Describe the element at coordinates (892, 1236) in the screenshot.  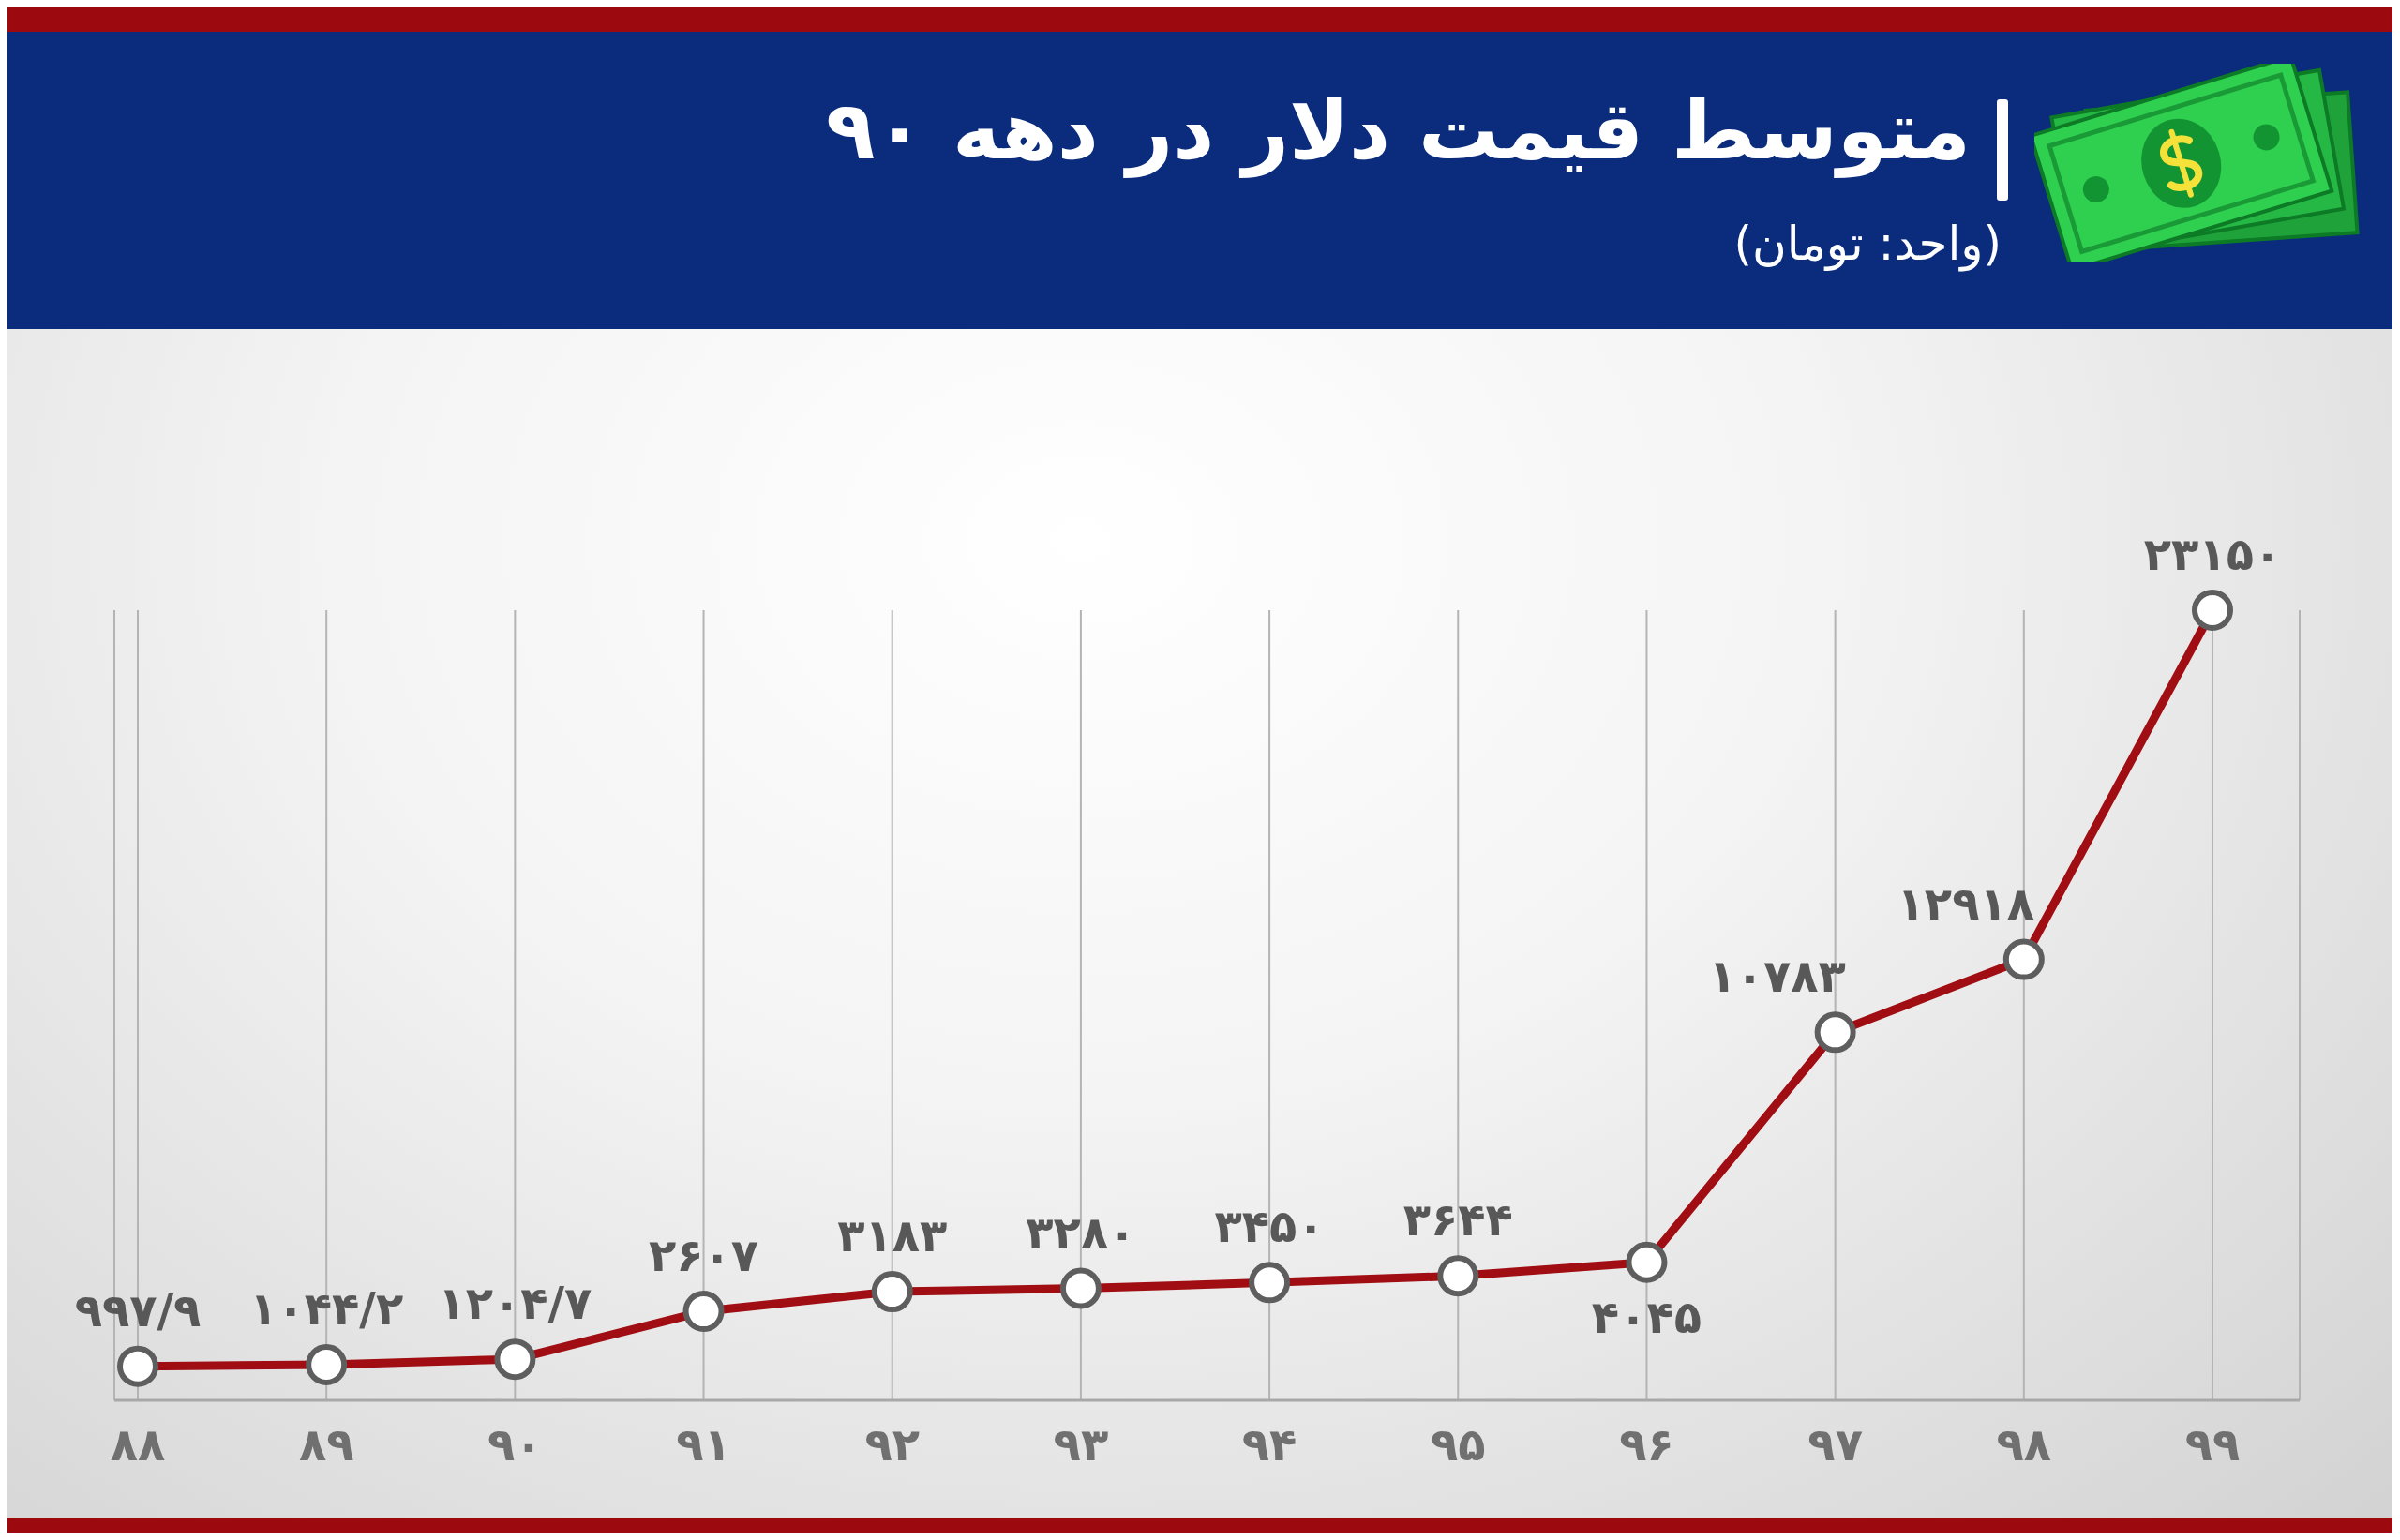
I see `data-label: ۳۱۸۳` at that location.